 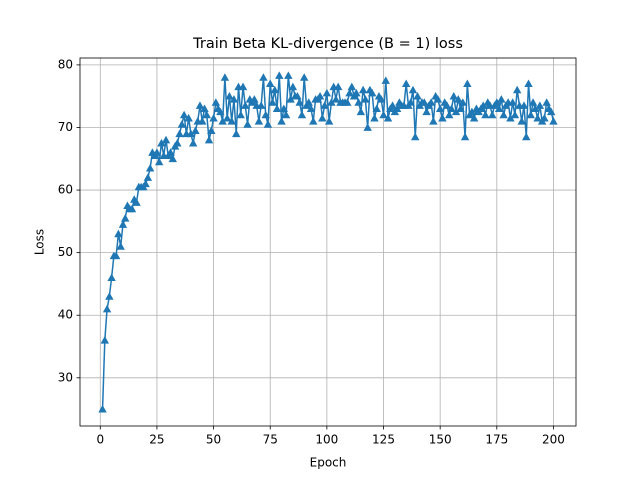 I want to click on x-tick-label: 150, so click(x=440, y=440).